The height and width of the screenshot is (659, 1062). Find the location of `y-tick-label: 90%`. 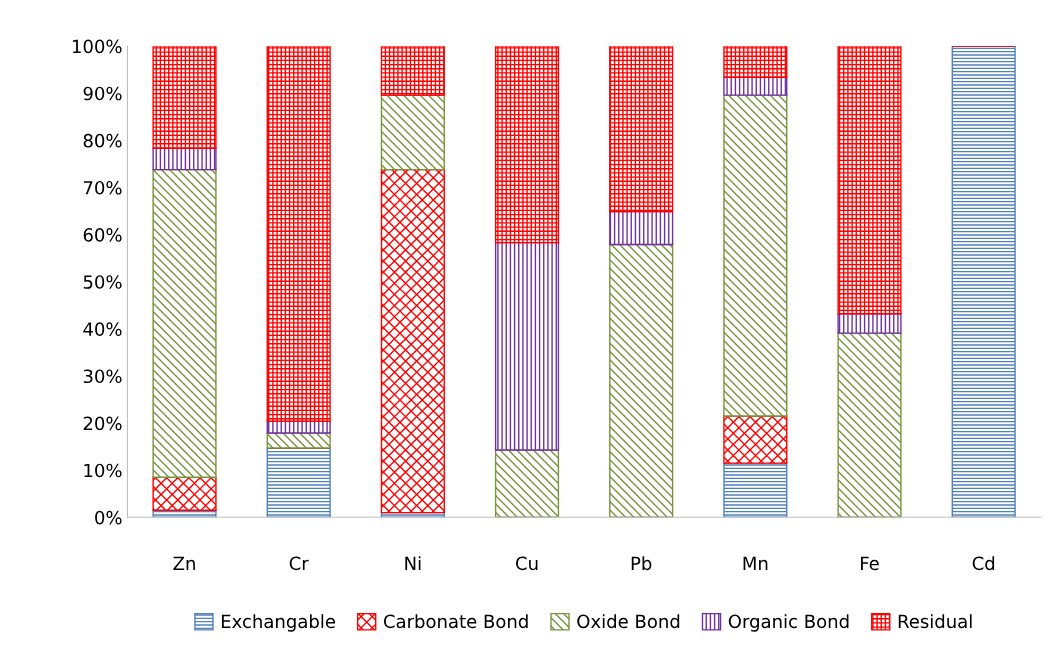

y-tick-label: 90% is located at coordinates (102, 93).